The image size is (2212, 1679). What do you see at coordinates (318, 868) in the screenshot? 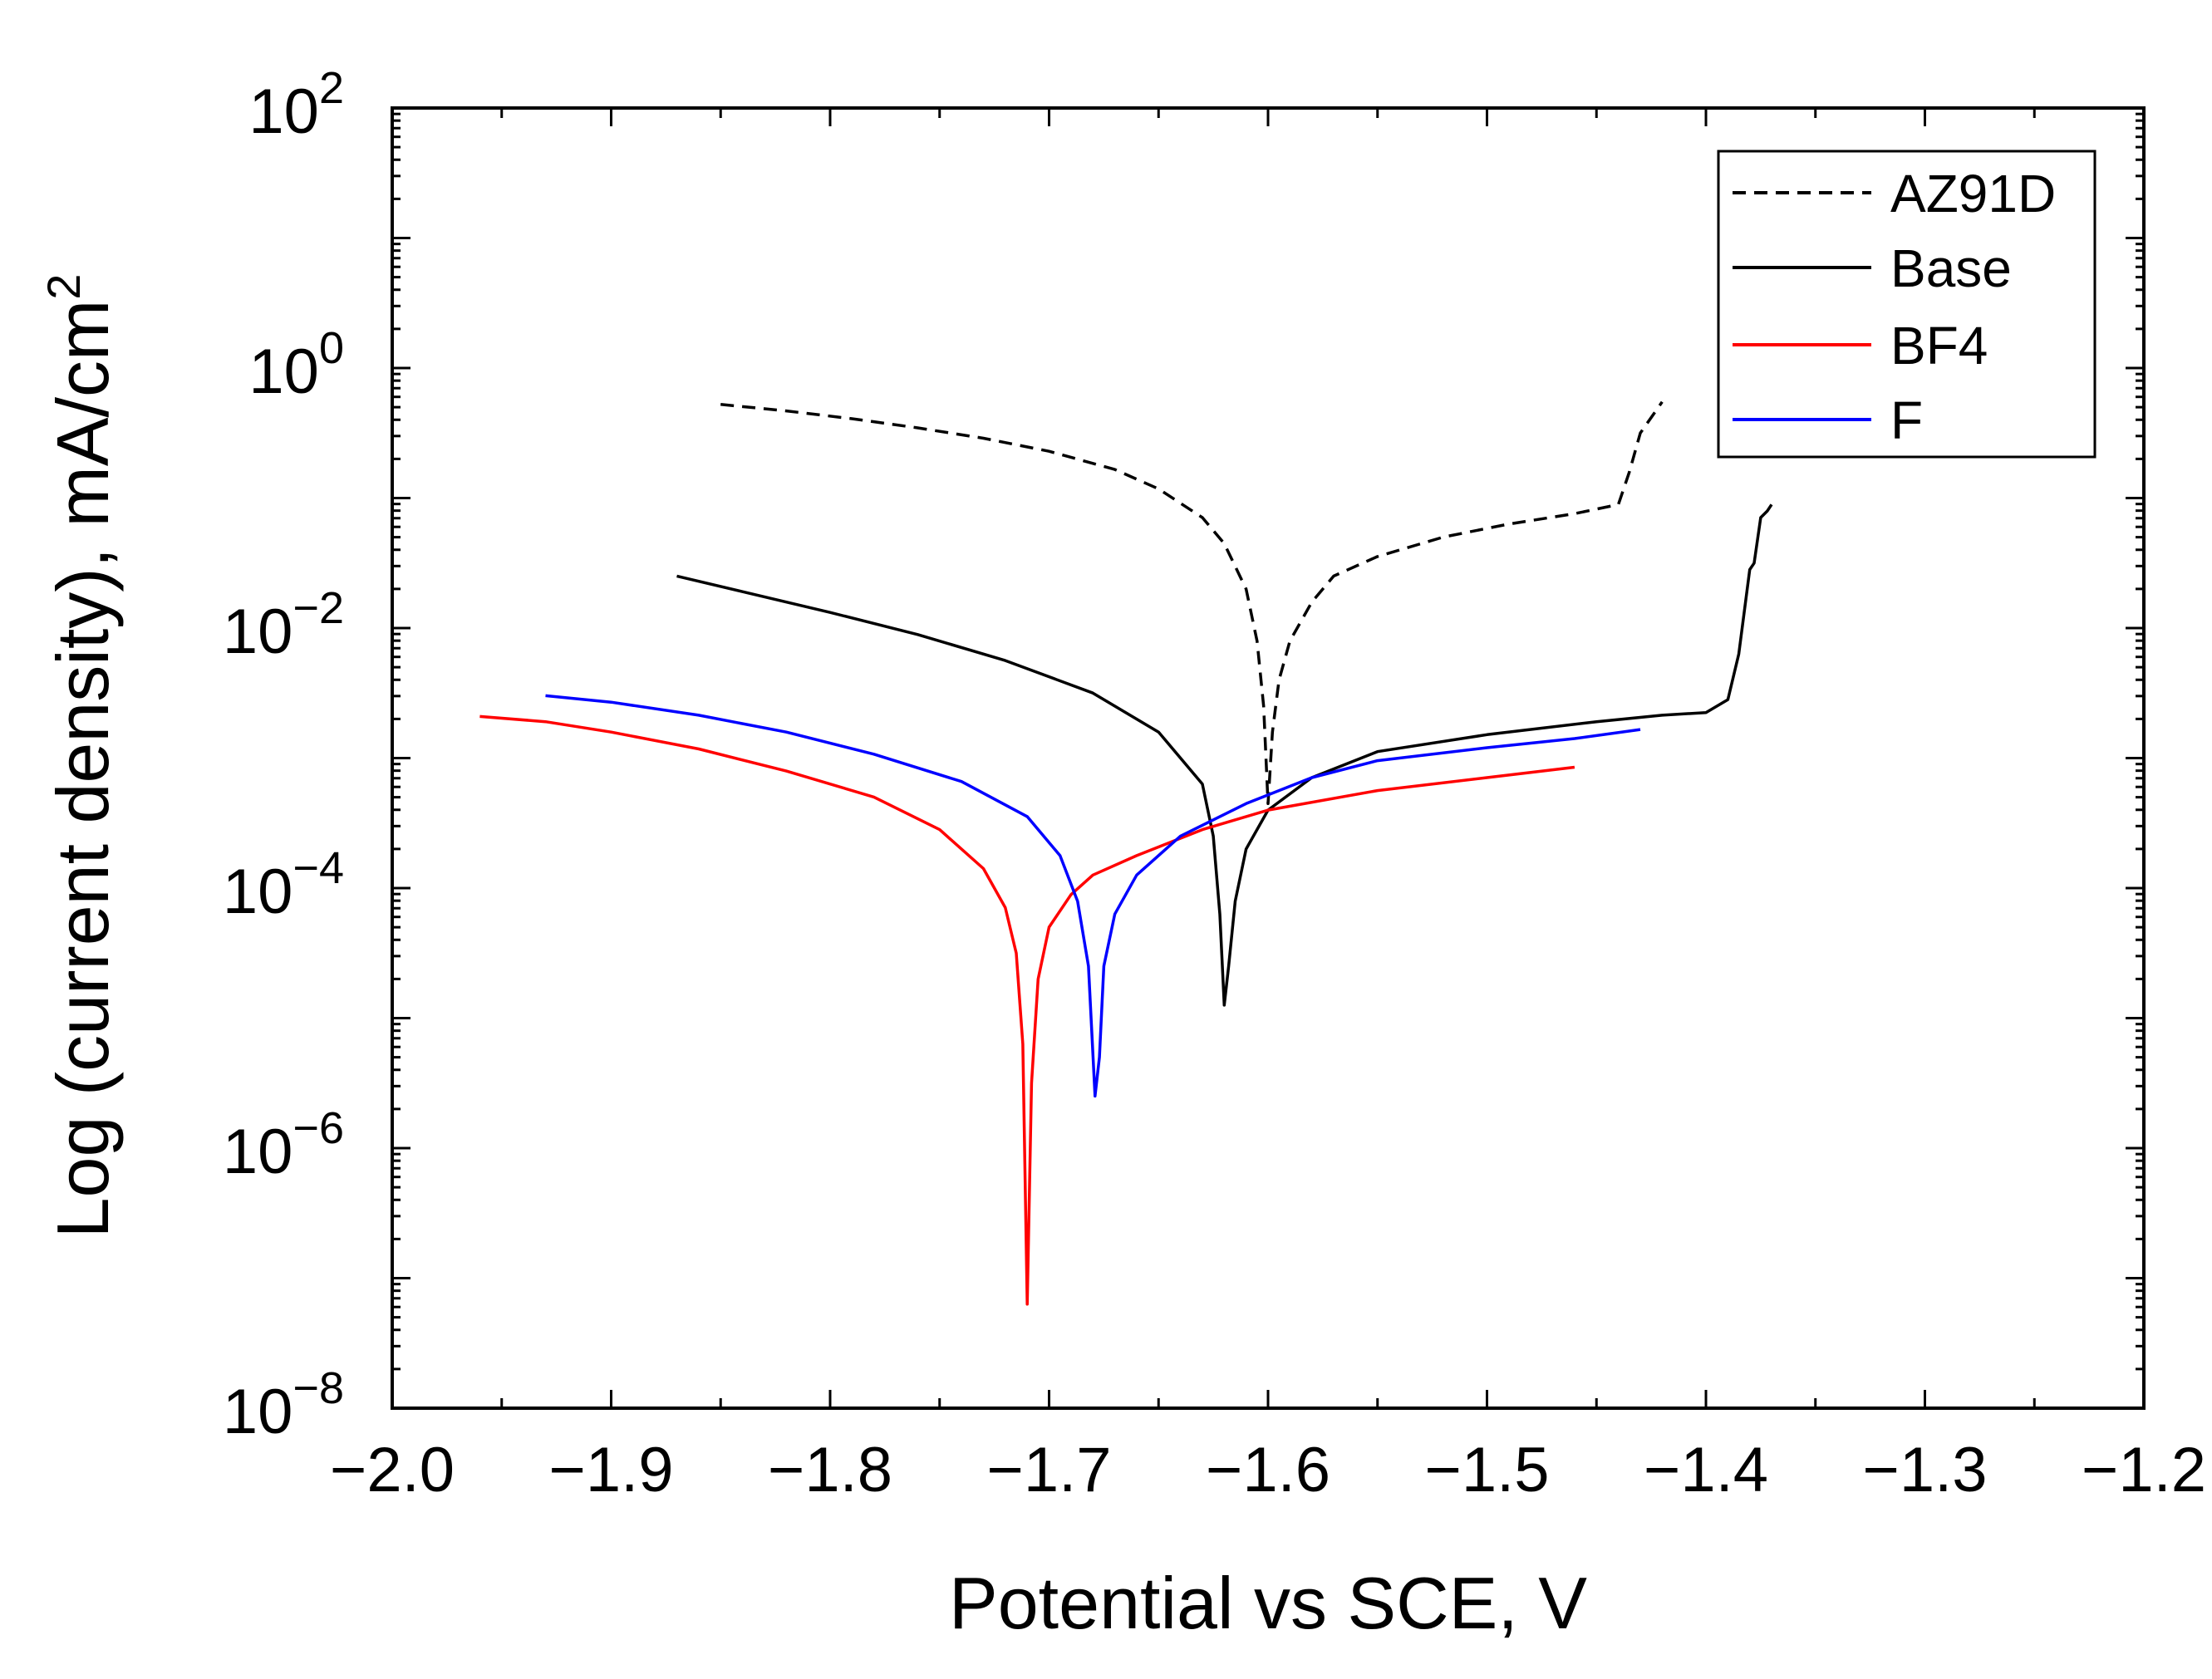
I see `y-tick-label-exponent: −4` at bounding box center [318, 868].